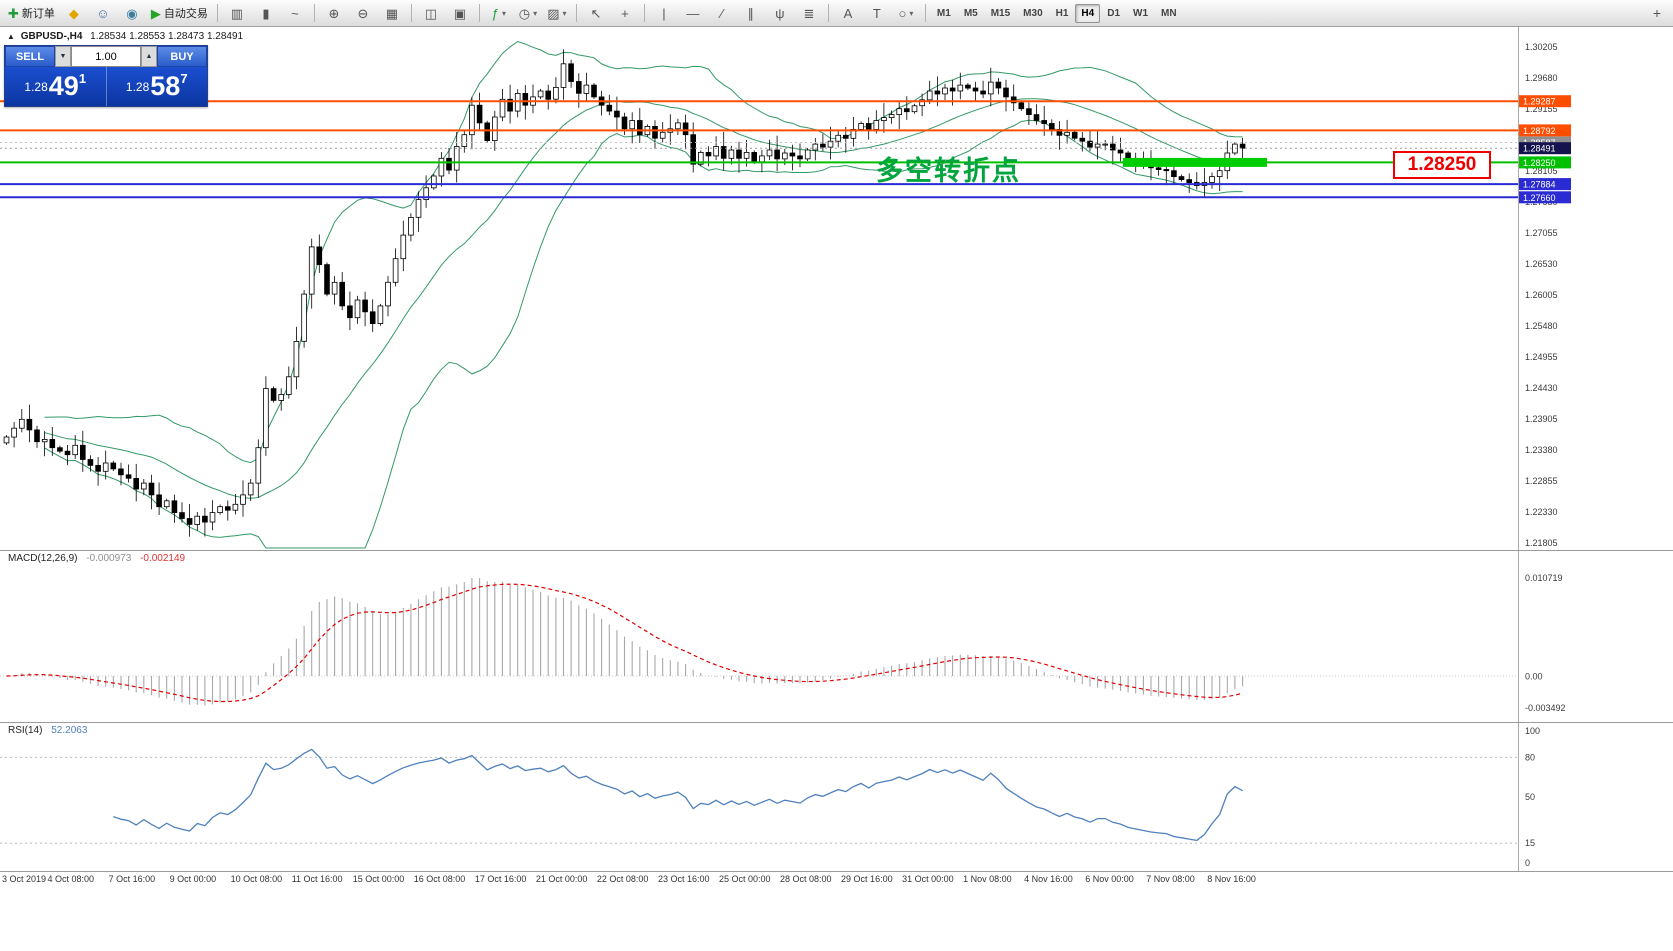 The width and height of the screenshot is (1673, 951). I want to click on zoom-in-icon: ⊕, so click(334, 13).